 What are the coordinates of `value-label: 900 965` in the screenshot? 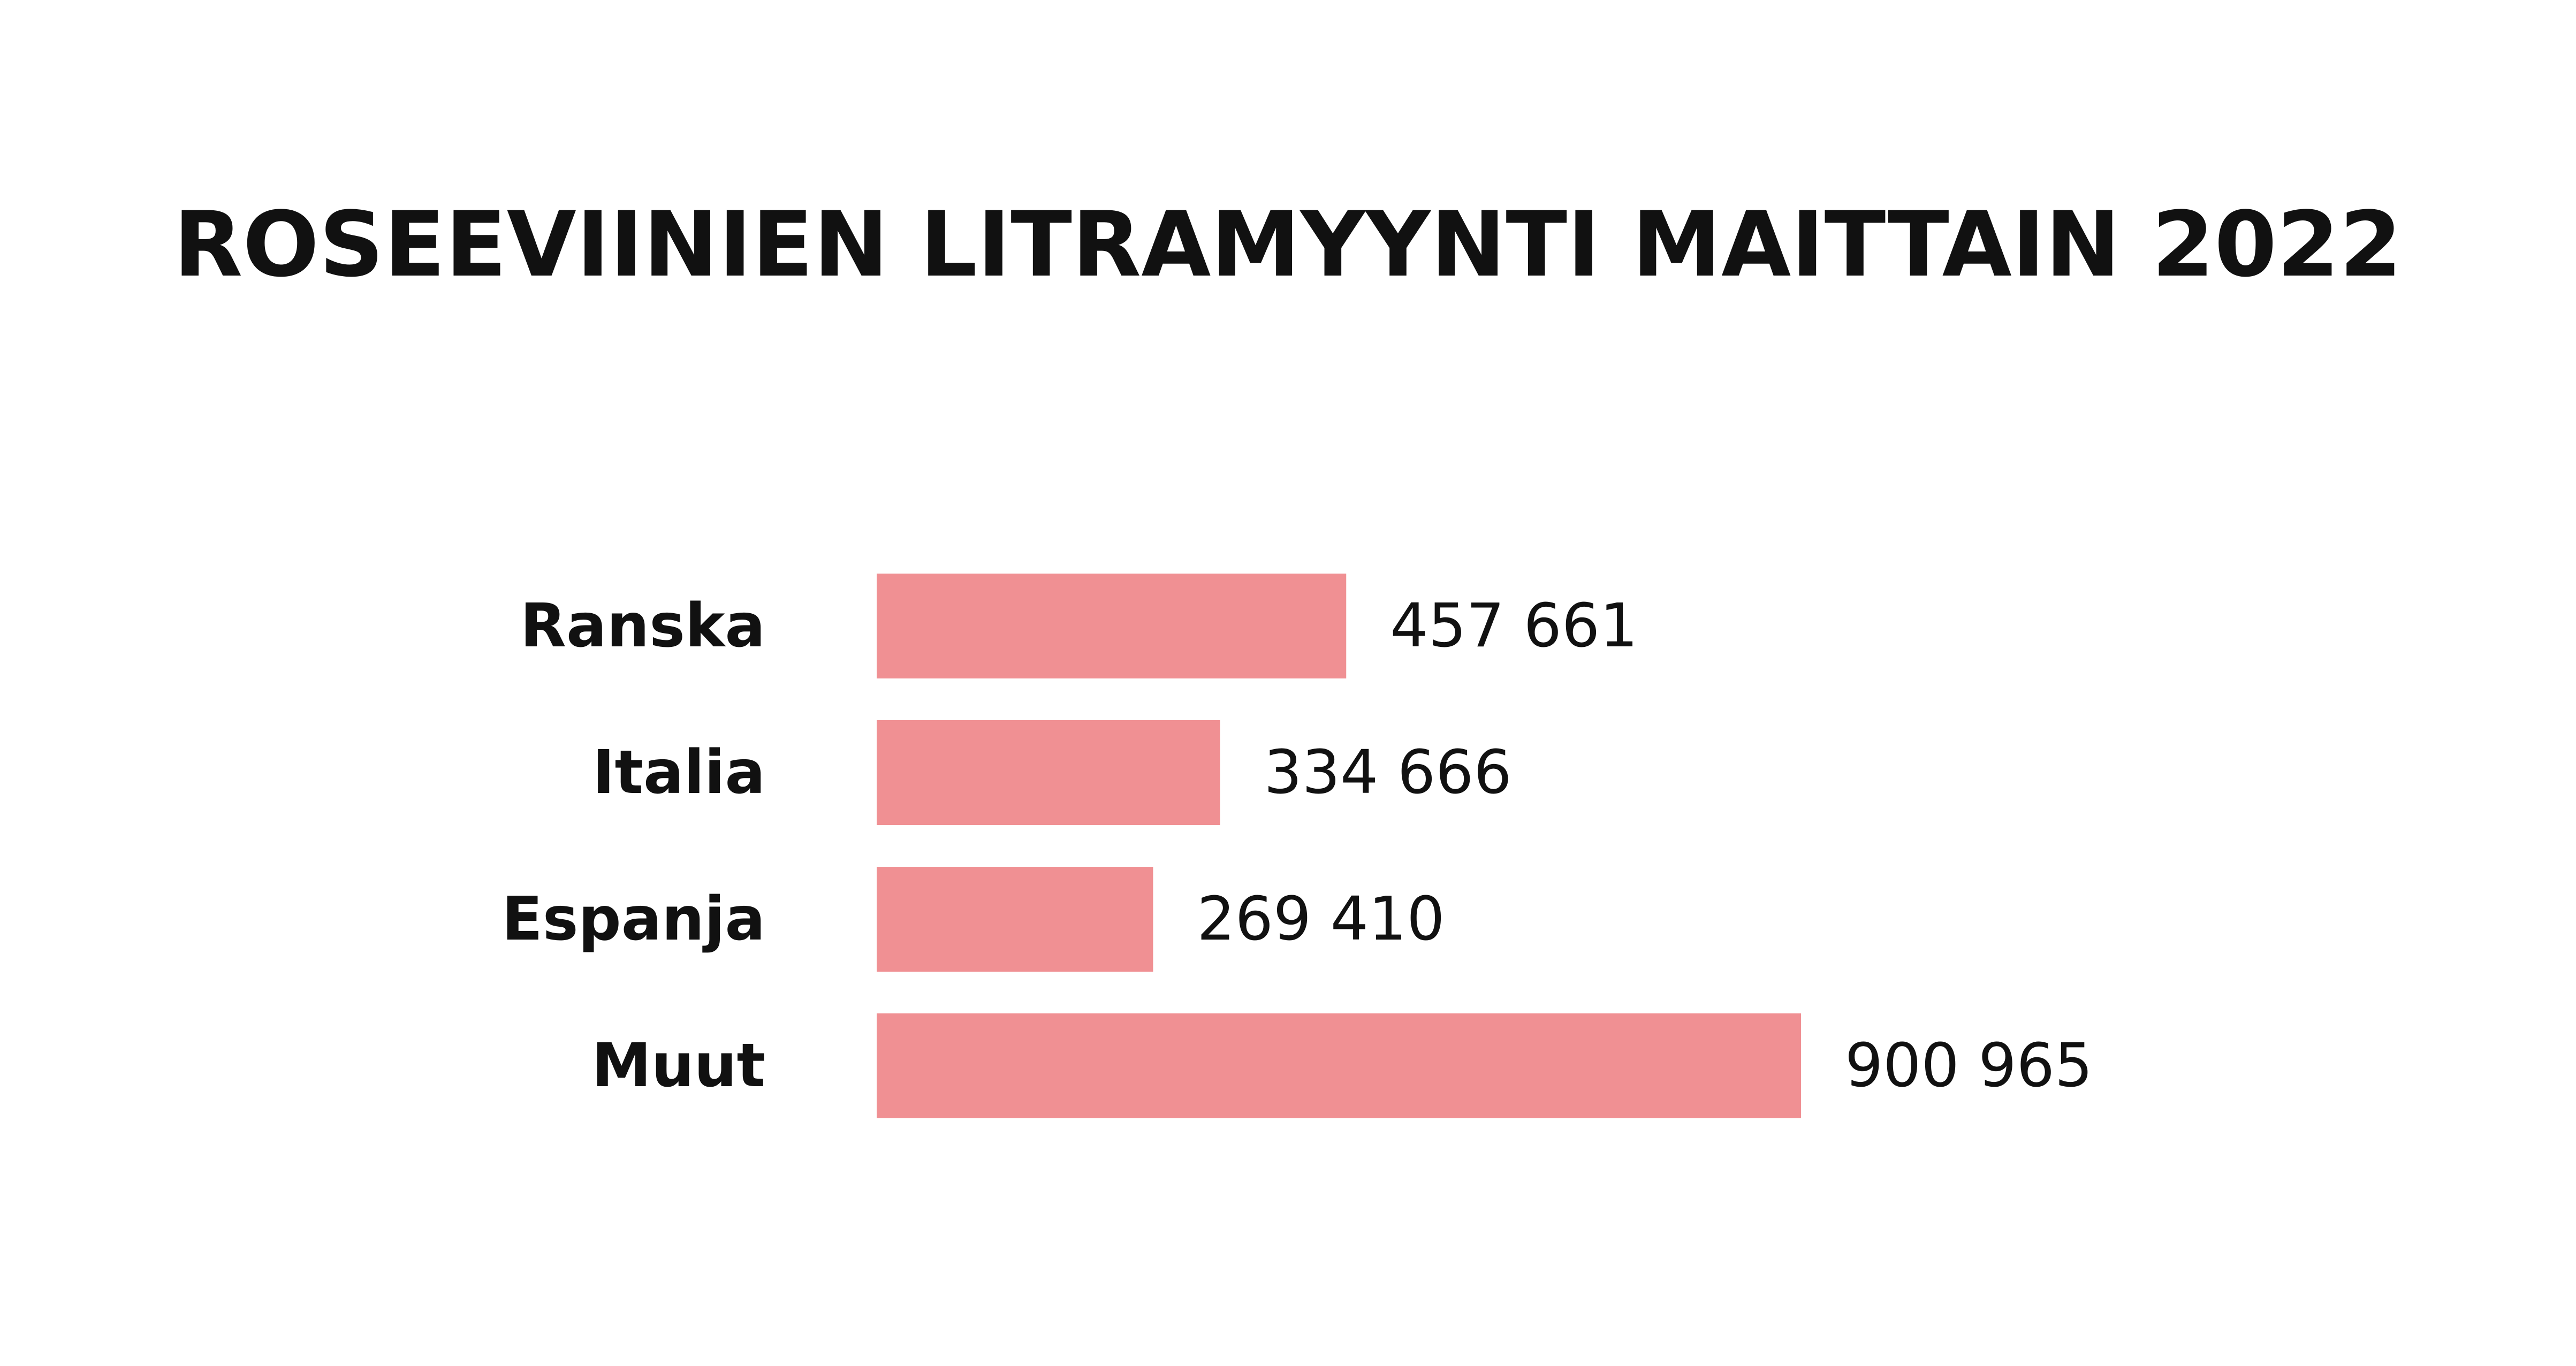 It's located at (1969, 1066).